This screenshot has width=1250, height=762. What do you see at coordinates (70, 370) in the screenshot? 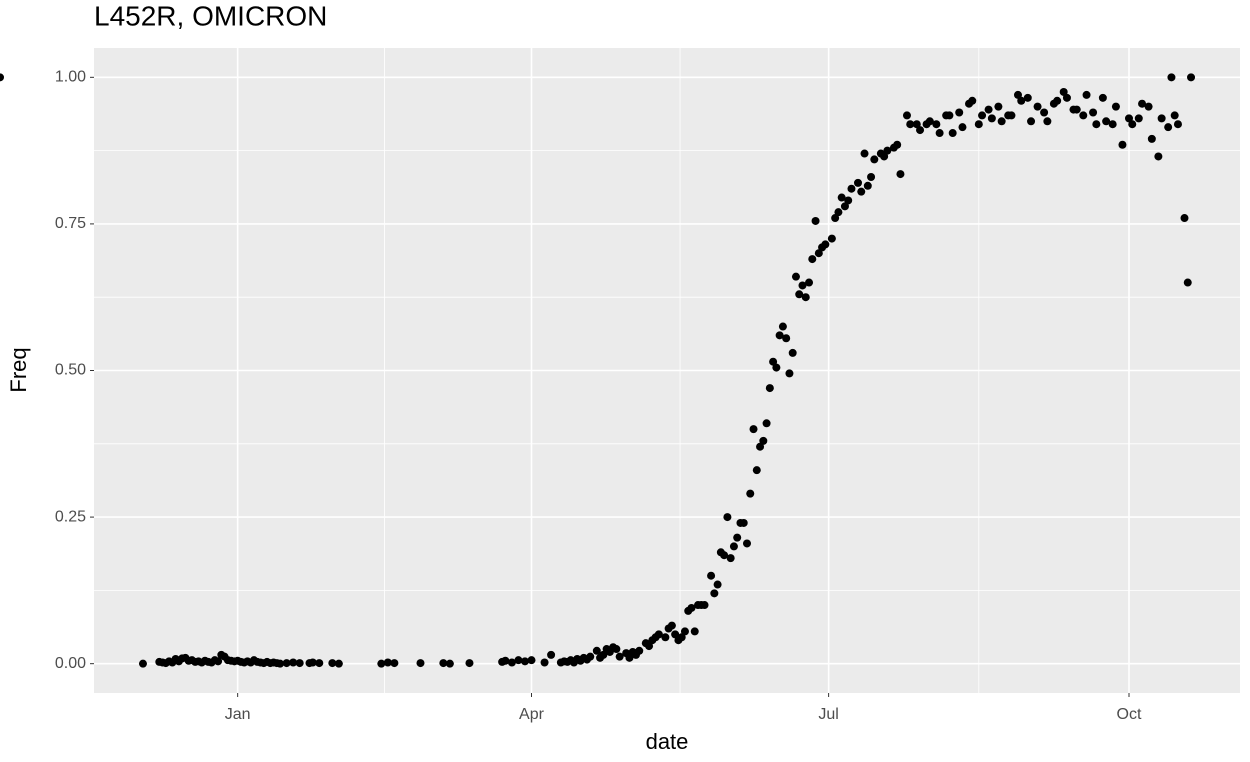
I see `y-tick-label: 0.50` at bounding box center [70, 370].